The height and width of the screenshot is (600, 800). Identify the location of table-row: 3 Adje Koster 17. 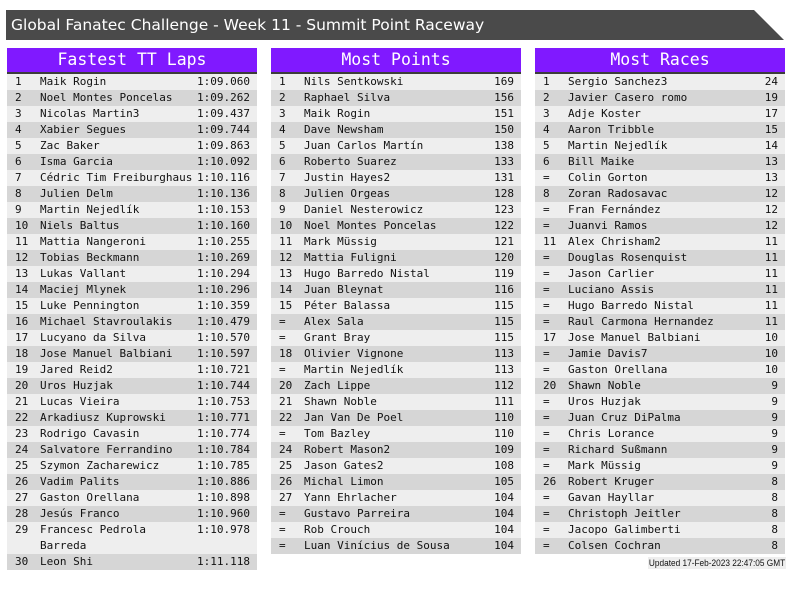
(660, 114).